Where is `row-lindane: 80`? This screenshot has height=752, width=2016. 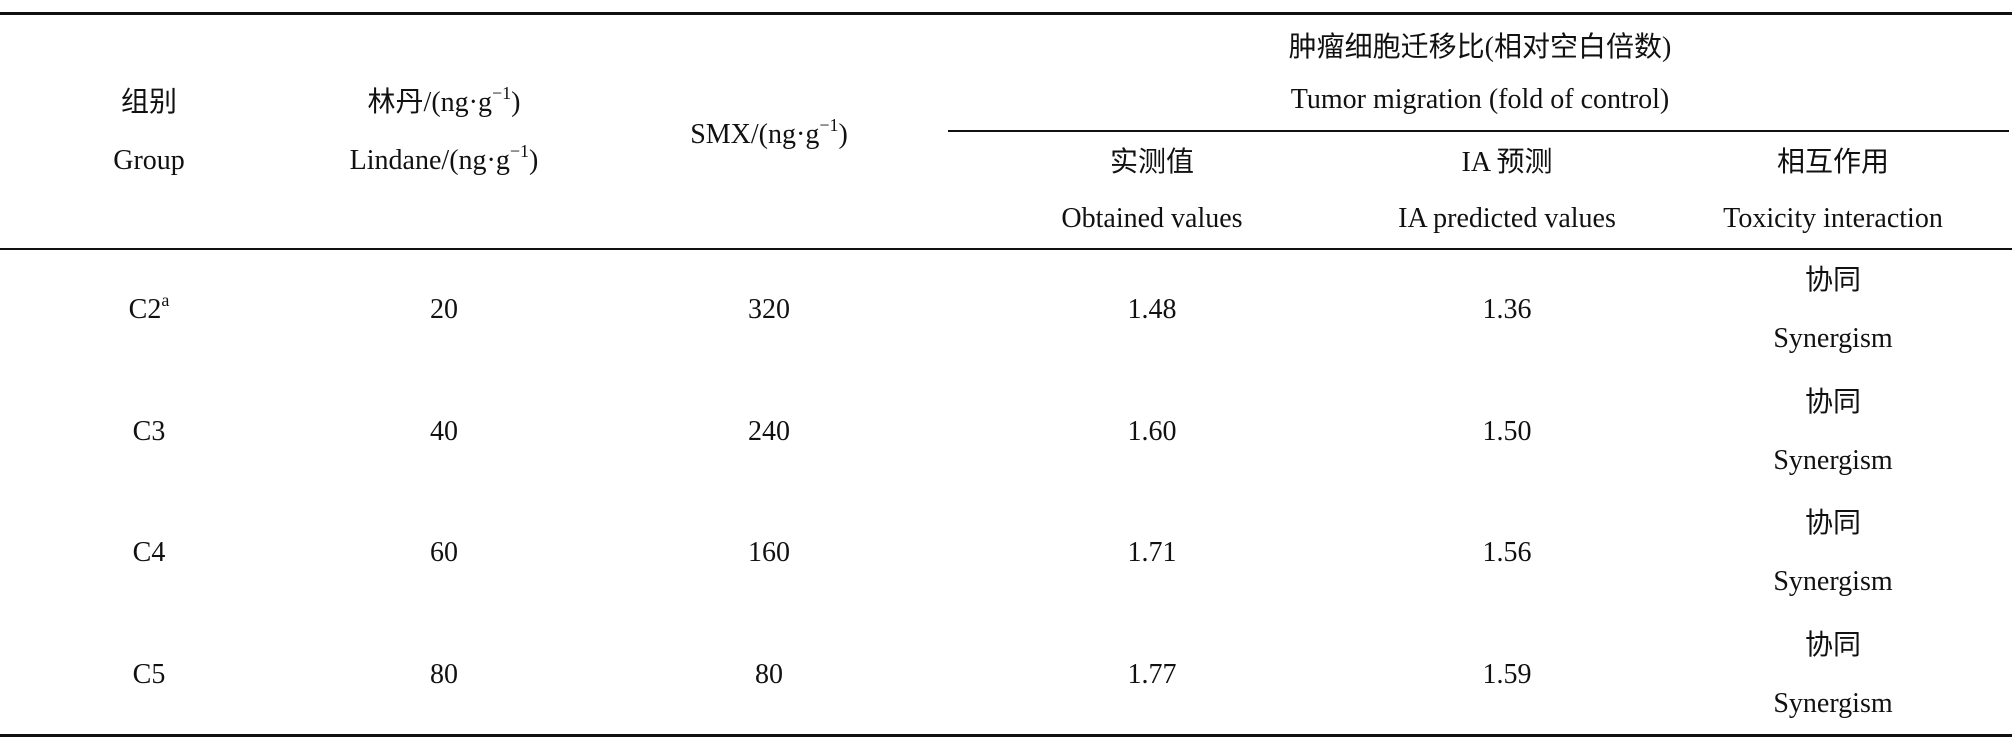
row-lindane: 80 is located at coordinates (444, 674).